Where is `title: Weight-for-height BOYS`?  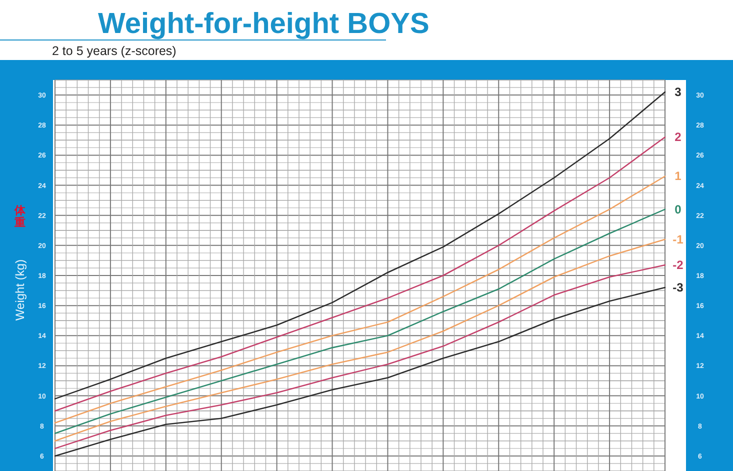 title: Weight-for-height BOYS is located at coordinates (264, 24).